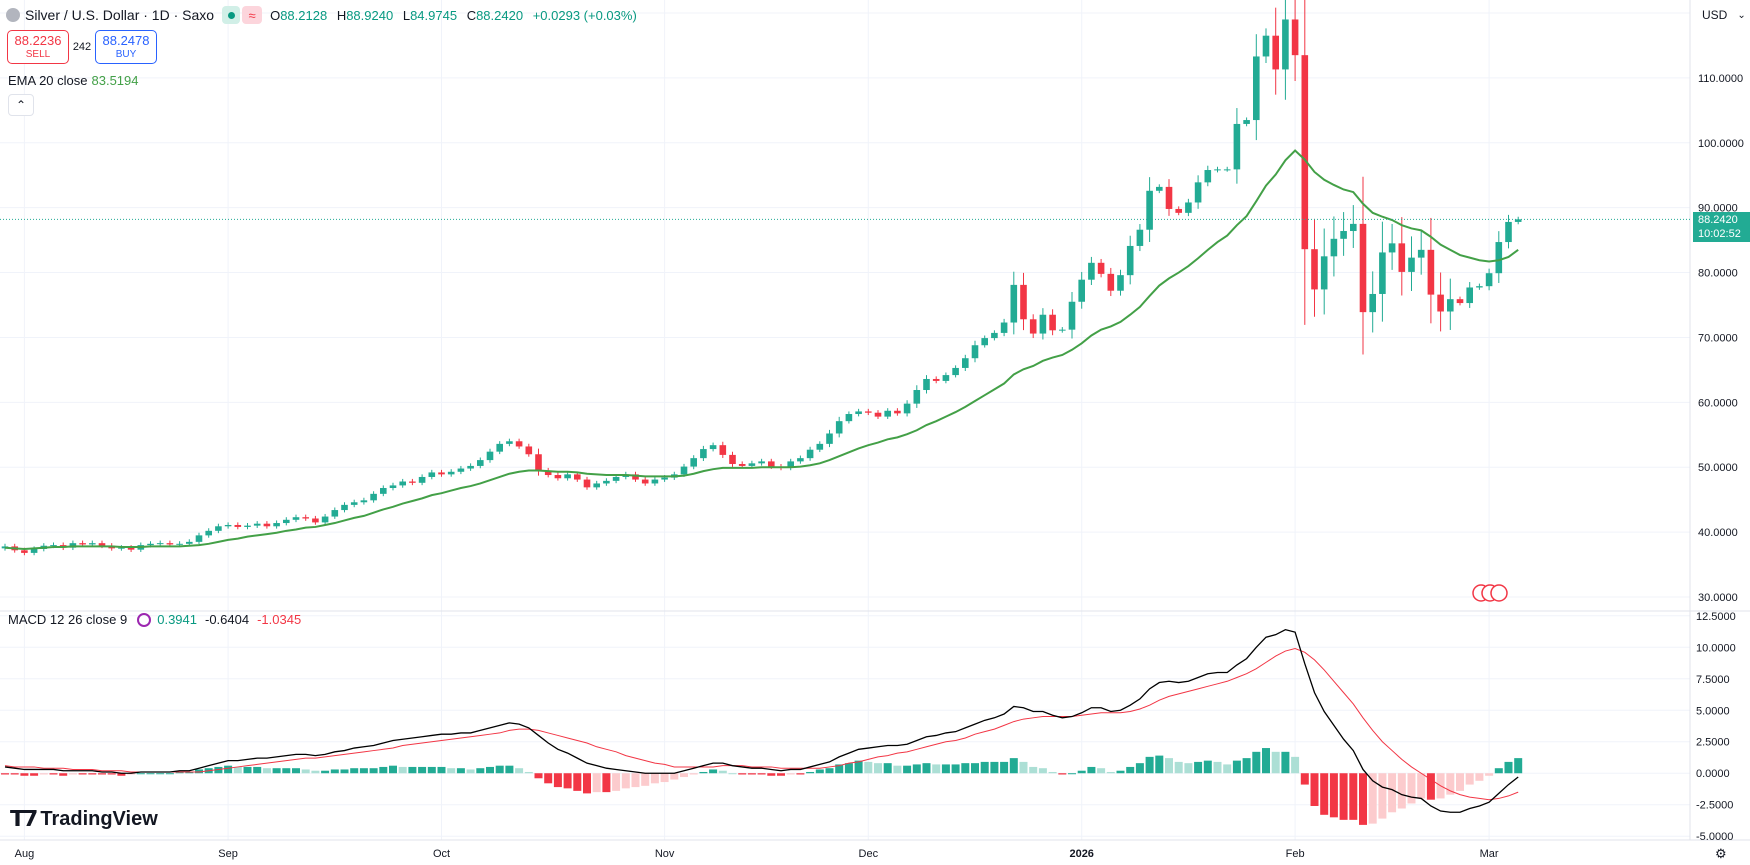 The image size is (1750, 865). I want to click on macd-axis-label: 2.5000, so click(1713, 743).